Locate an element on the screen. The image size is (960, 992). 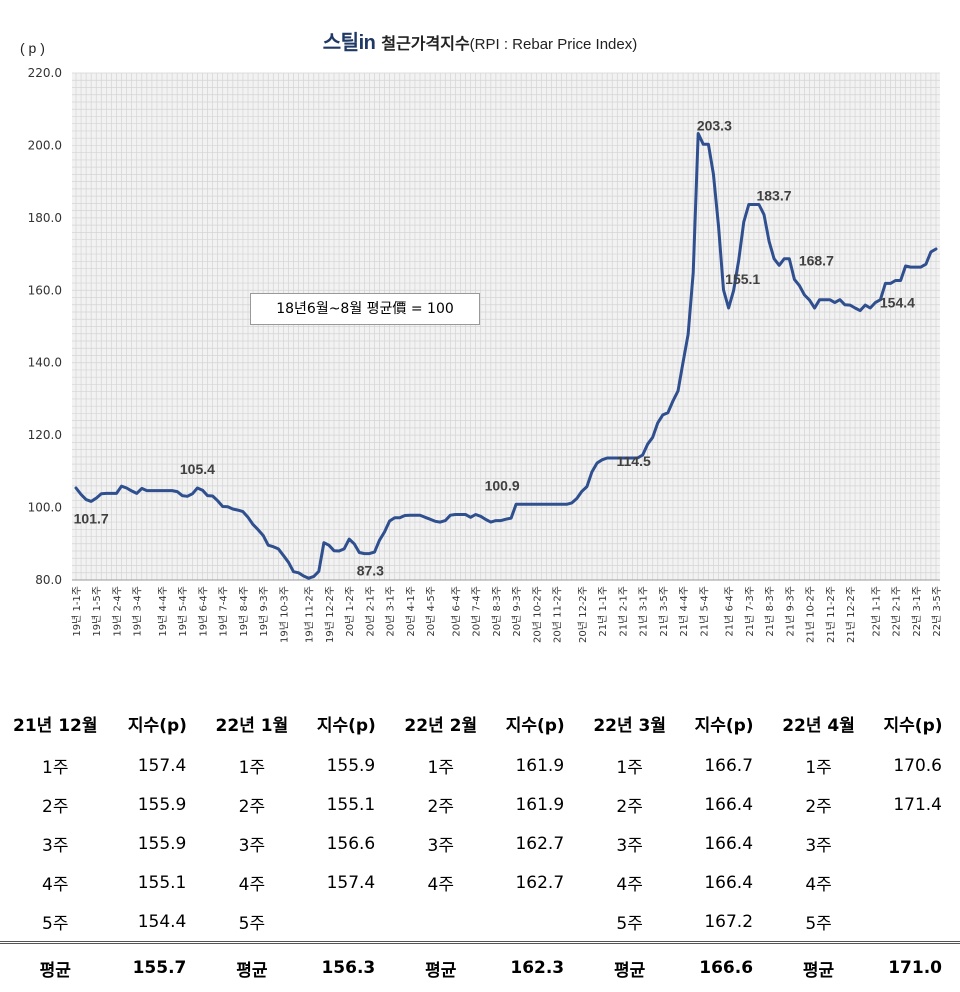
x-tick-label: 22년 3-1주 is located at coordinates (917, 611).